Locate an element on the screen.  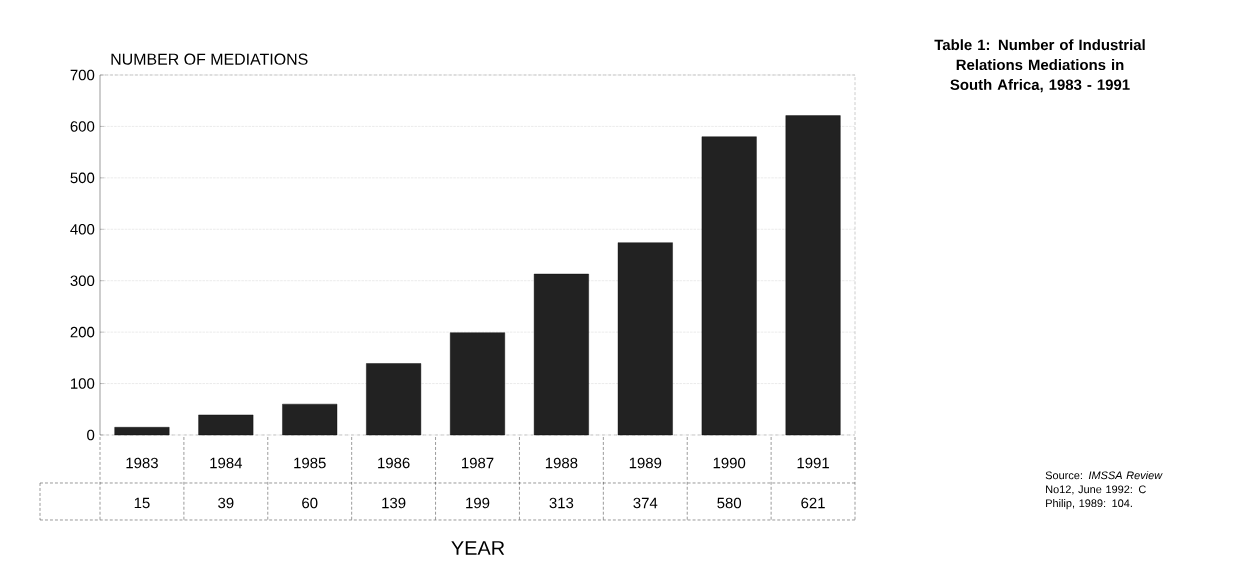
y-tick-label: 400 is located at coordinates (82, 229).